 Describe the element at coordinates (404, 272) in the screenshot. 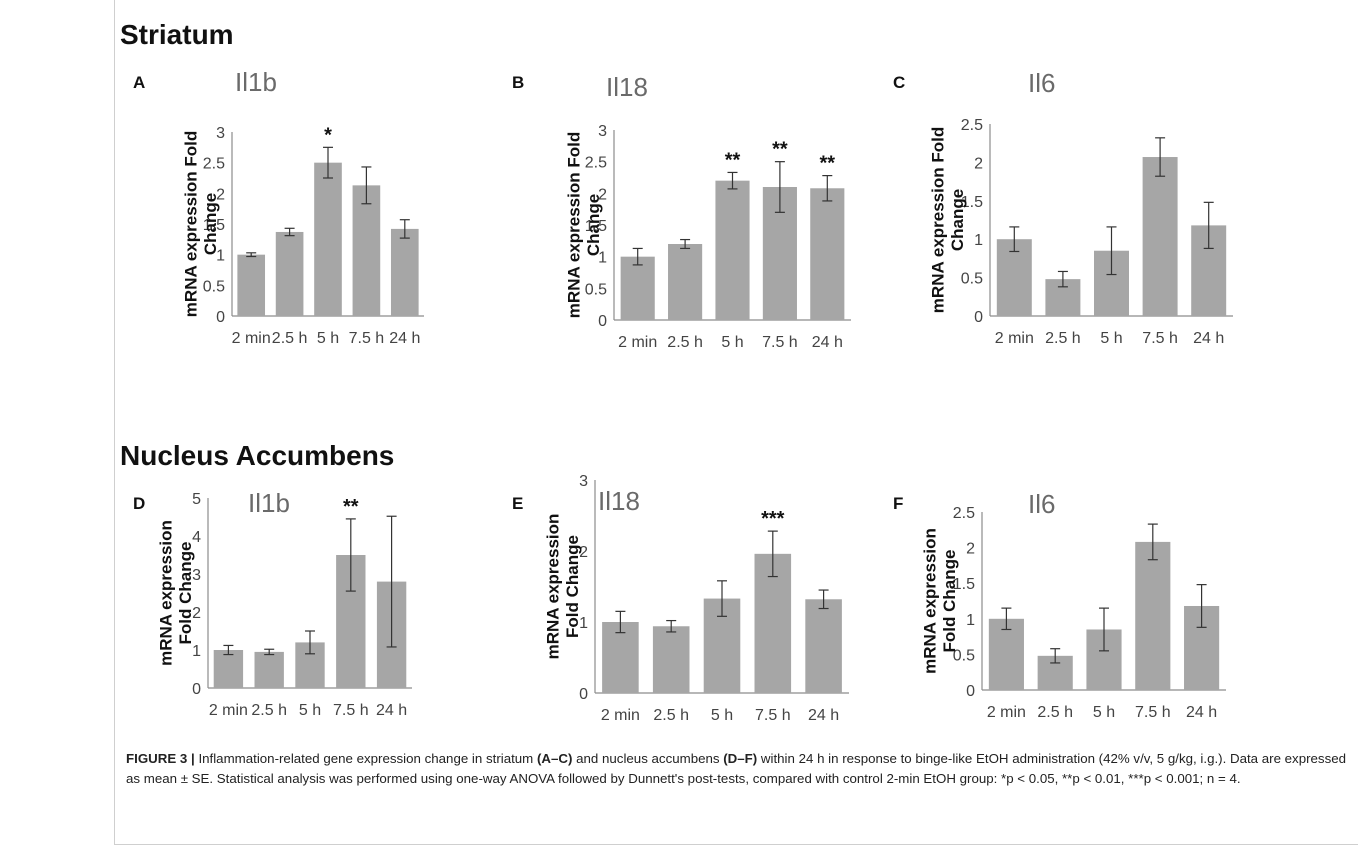

I see `bar-24-h` at that location.